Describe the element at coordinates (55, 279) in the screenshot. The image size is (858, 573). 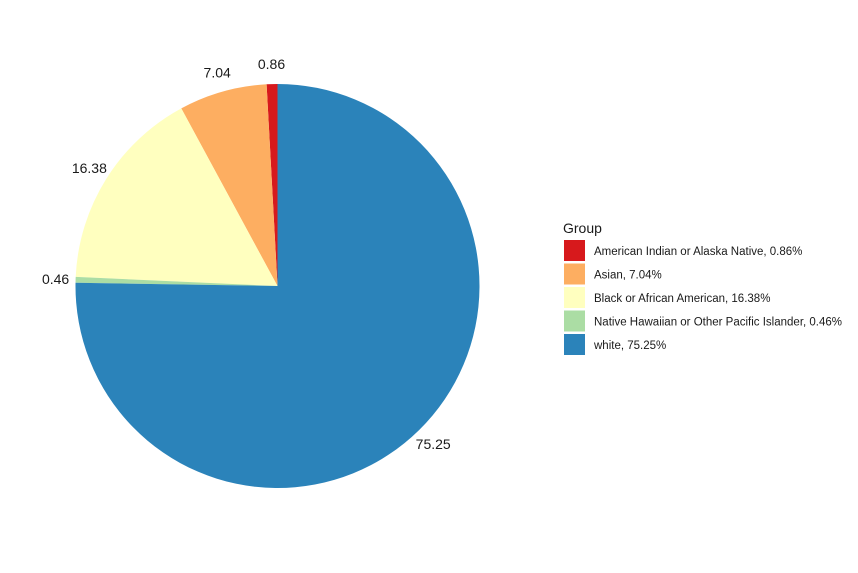
I see `slice-data-label: 0.46` at that location.